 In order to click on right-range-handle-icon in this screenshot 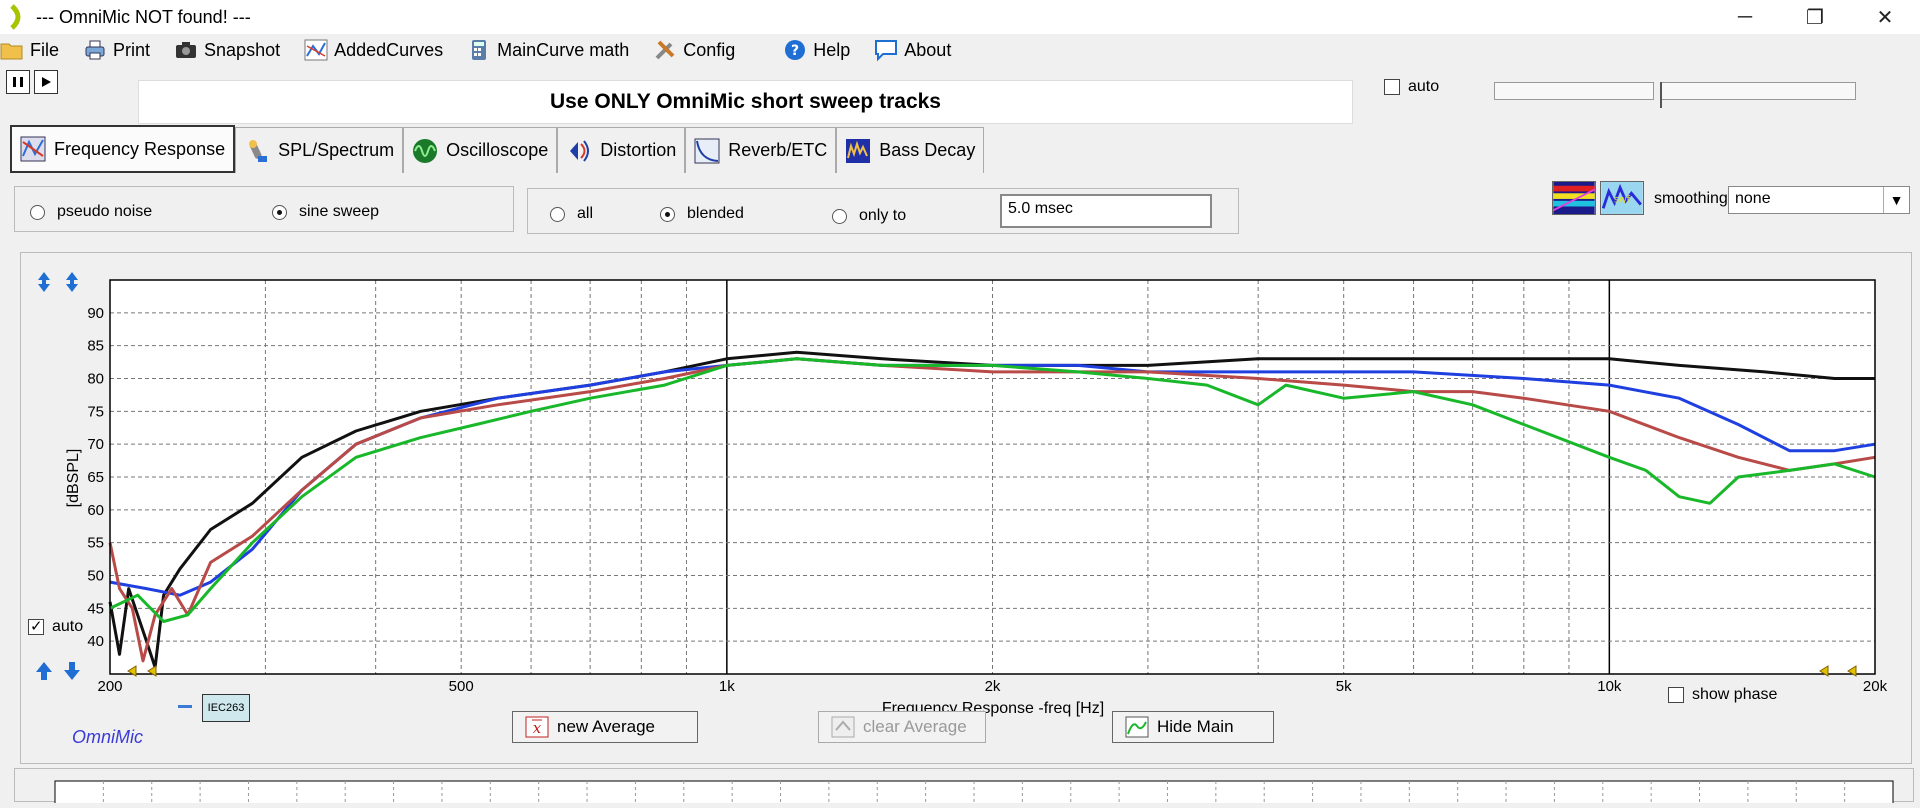, I will do `click(1838, 671)`.